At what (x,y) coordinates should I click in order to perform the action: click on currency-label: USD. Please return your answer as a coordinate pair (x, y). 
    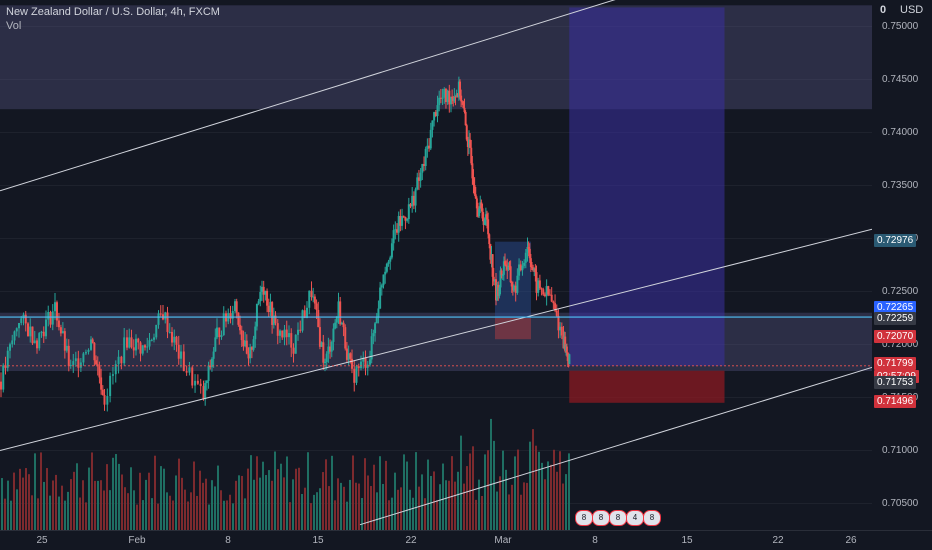
    Looking at the image, I should click on (912, 10).